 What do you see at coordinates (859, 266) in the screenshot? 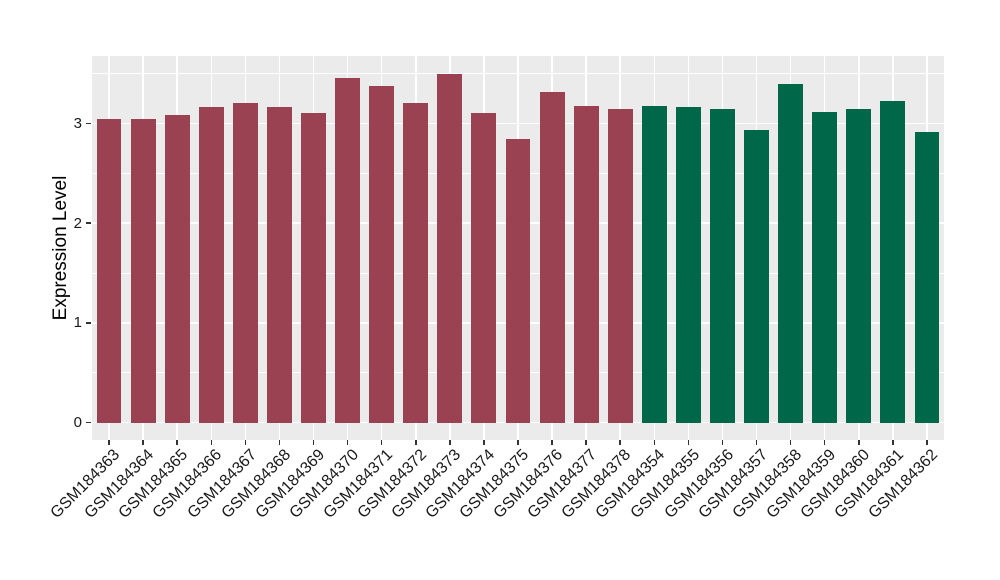
I see `bar-GSM184360` at bounding box center [859, 266].